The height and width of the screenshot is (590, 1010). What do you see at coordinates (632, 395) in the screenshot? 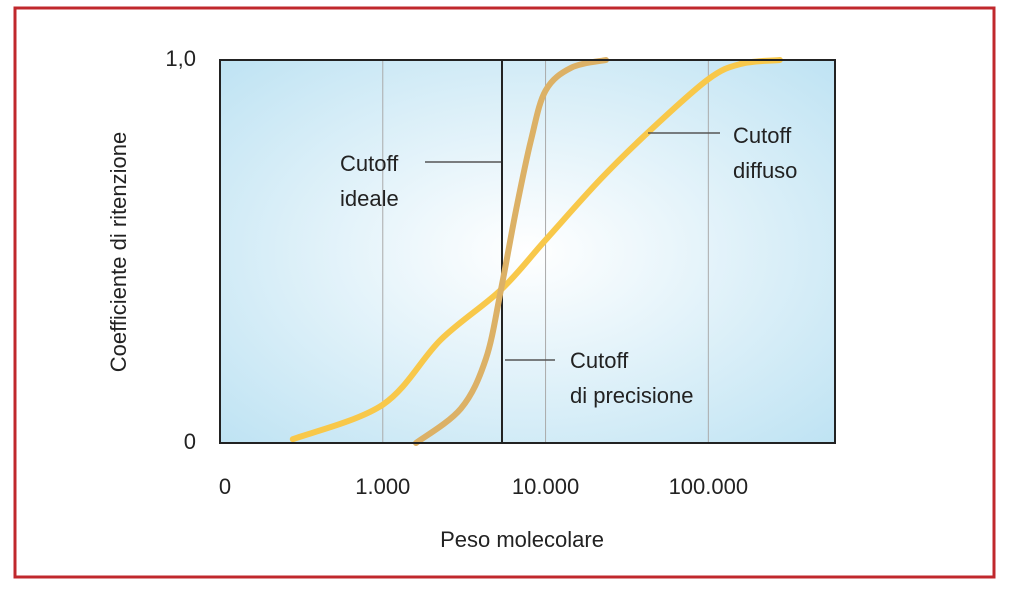
I see `annotation: di precisione` at bounding box center [632, 395].